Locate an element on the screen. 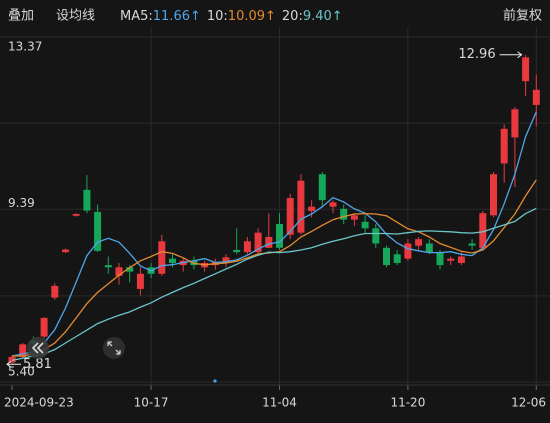 The width and height of the screenshot is (550, 423). y-tick-label: 9.39 is located at coordinates (21, 203).